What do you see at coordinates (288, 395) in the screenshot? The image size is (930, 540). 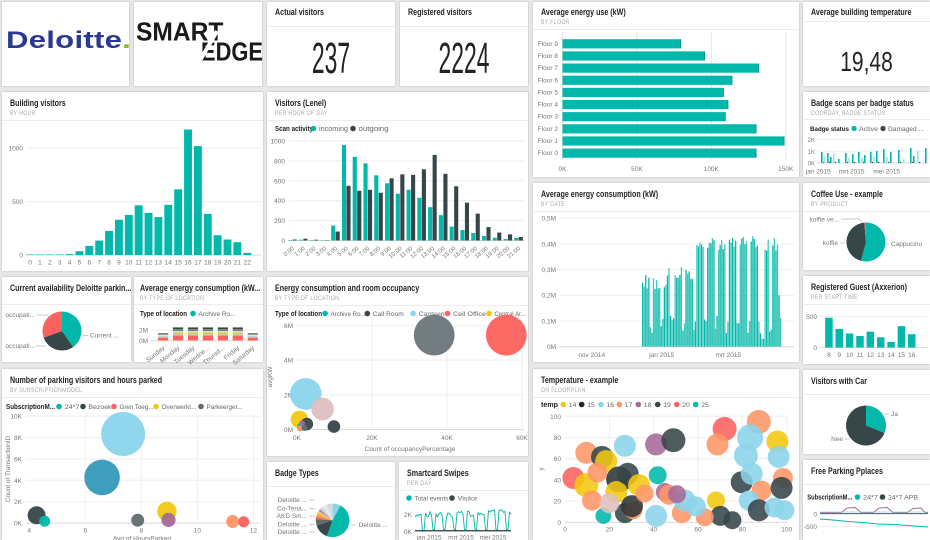 I see `svg-text: 2M` at bounding box center [288, 395].